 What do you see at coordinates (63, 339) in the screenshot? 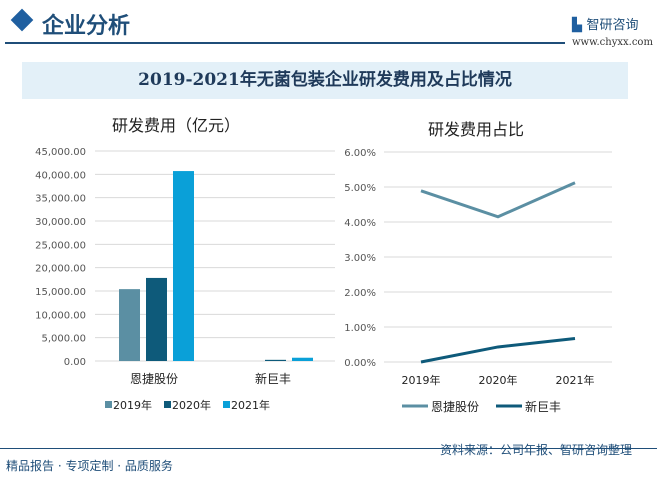
I see `y-tick-label: 5,000.00` at bounding box center [63, 339].